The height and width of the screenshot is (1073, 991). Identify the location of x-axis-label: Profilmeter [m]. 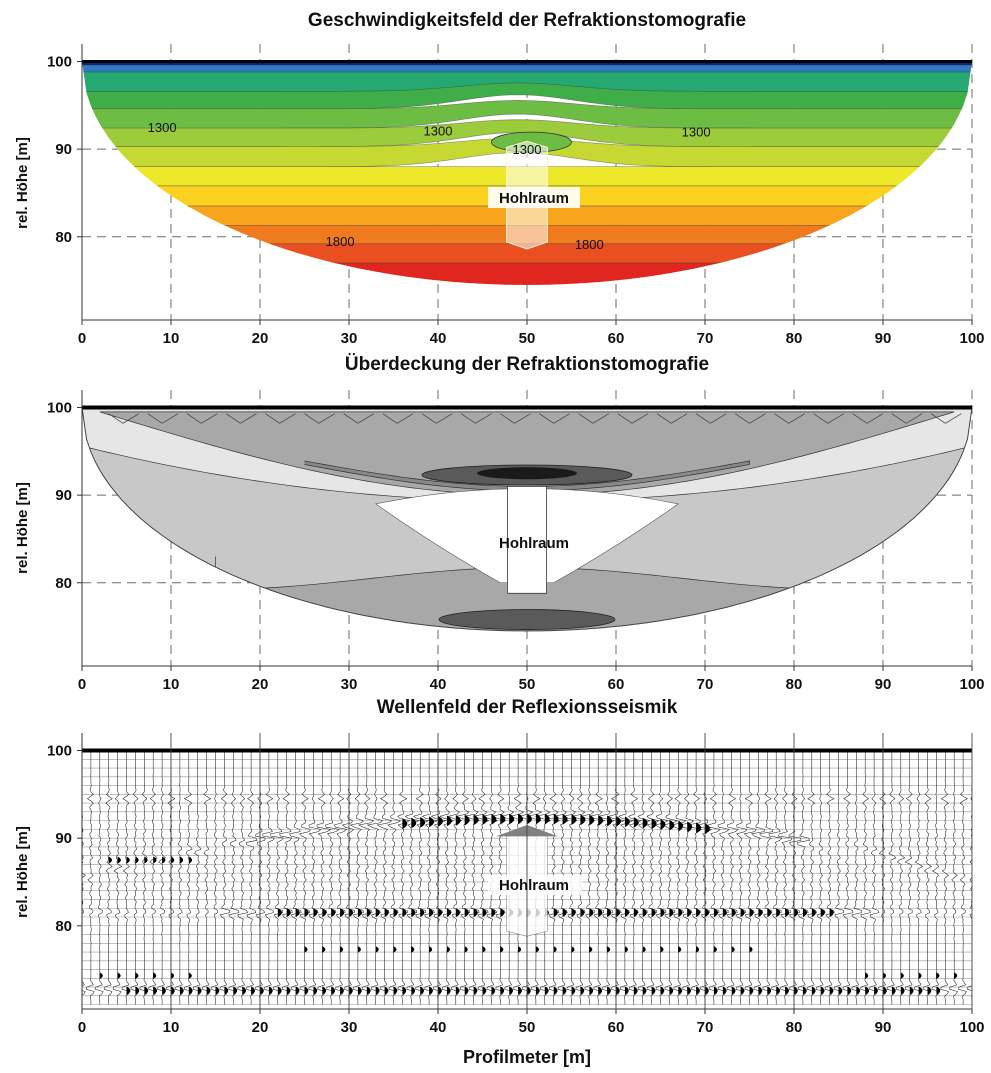
(527, 1057).